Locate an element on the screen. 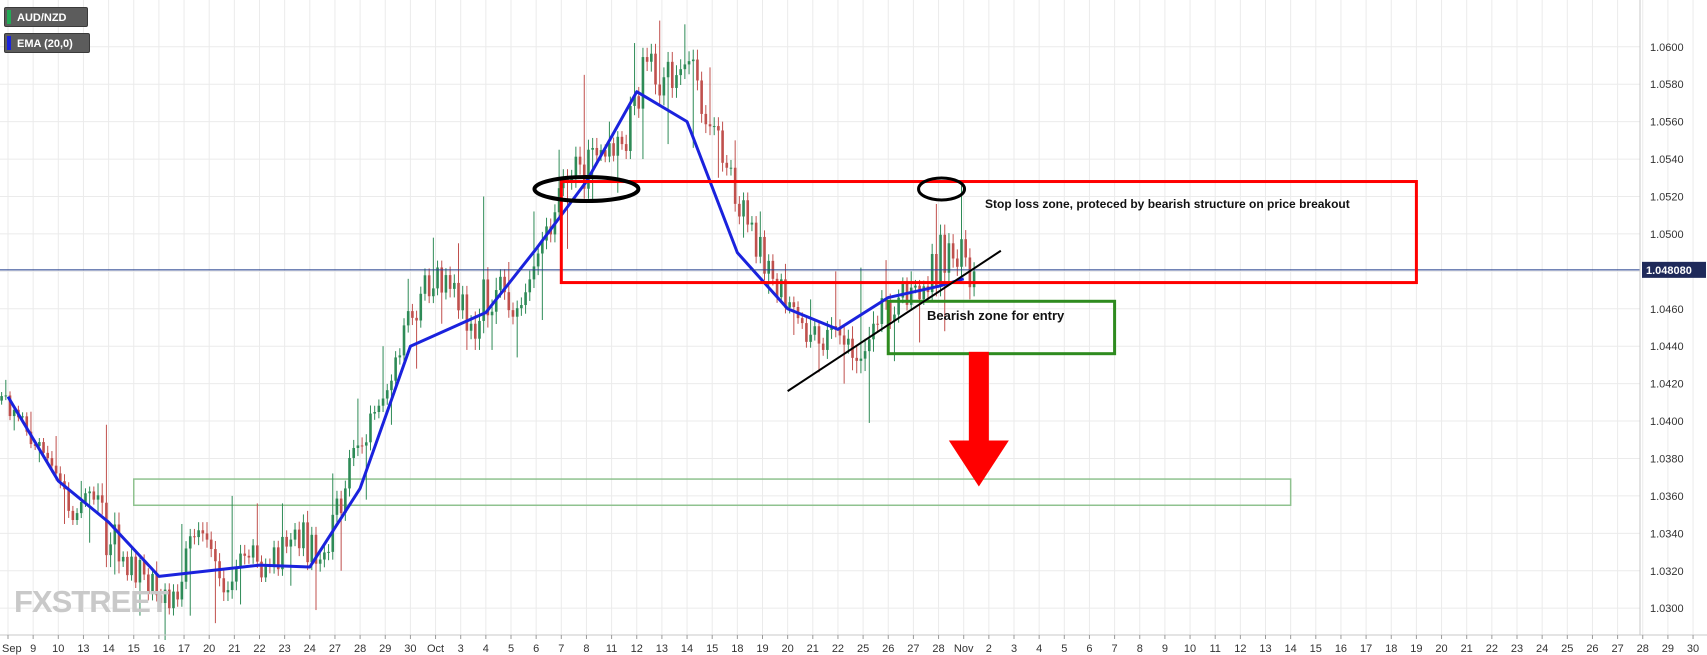  arrow-shaft is located at coordinates (978, 396).